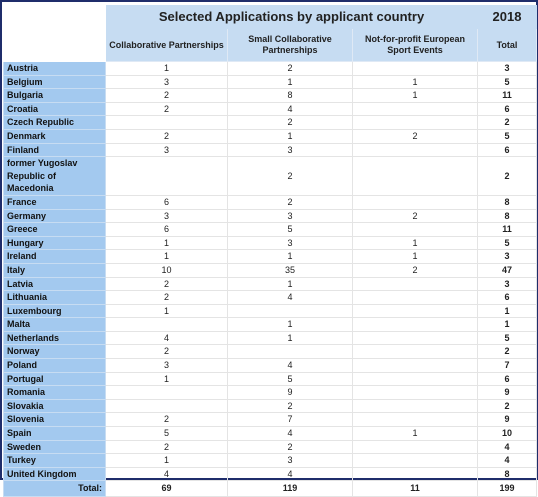 The width and height of the screenshot is (538, 497). Describe the element at coordinates (507, 488) in the screenshot. I see `value-cell: 199` at that location.